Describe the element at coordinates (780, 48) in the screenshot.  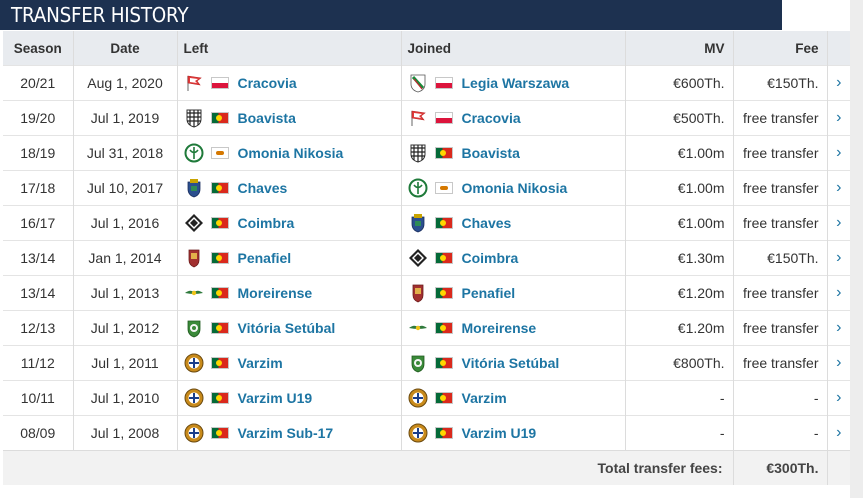
I see `header-fee: Fee` at that location.